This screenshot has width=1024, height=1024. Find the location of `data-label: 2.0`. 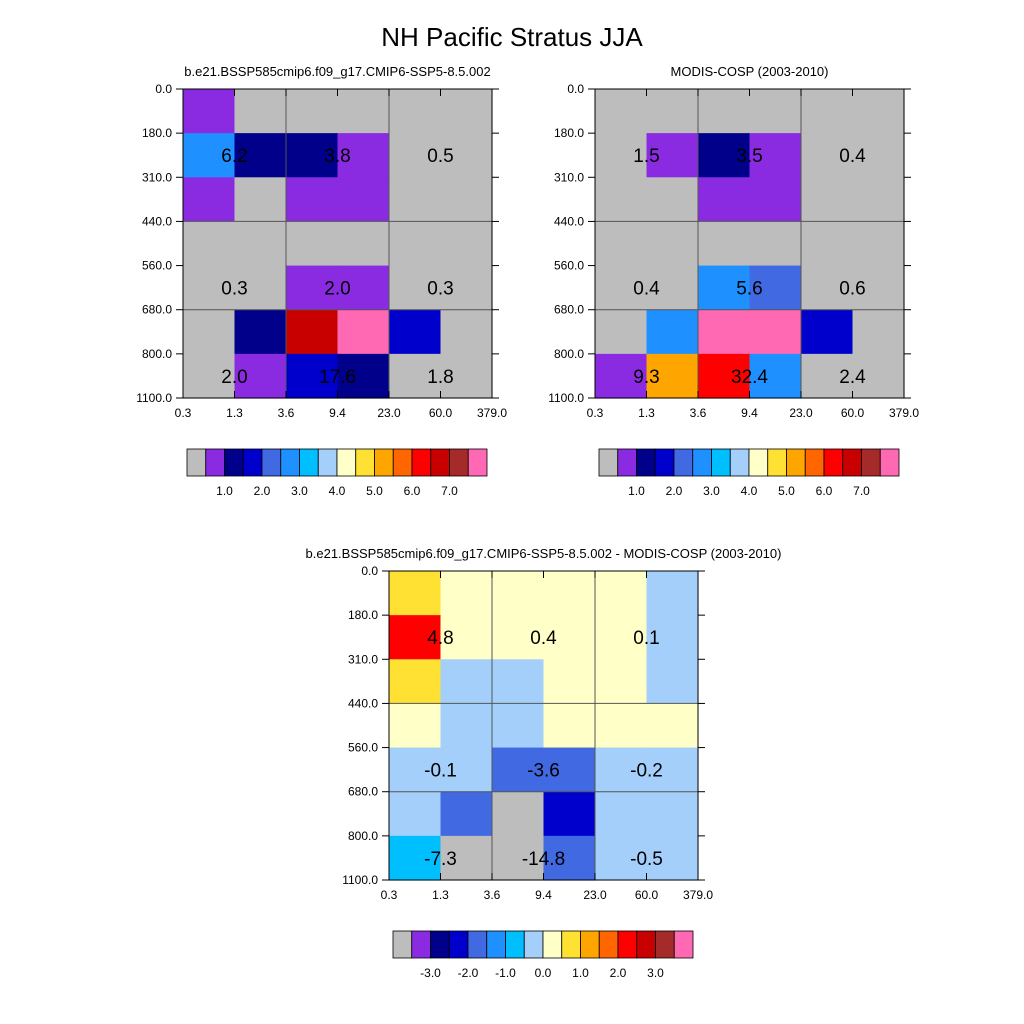

data-label: 2.0 is located at coordinates (337, 289).